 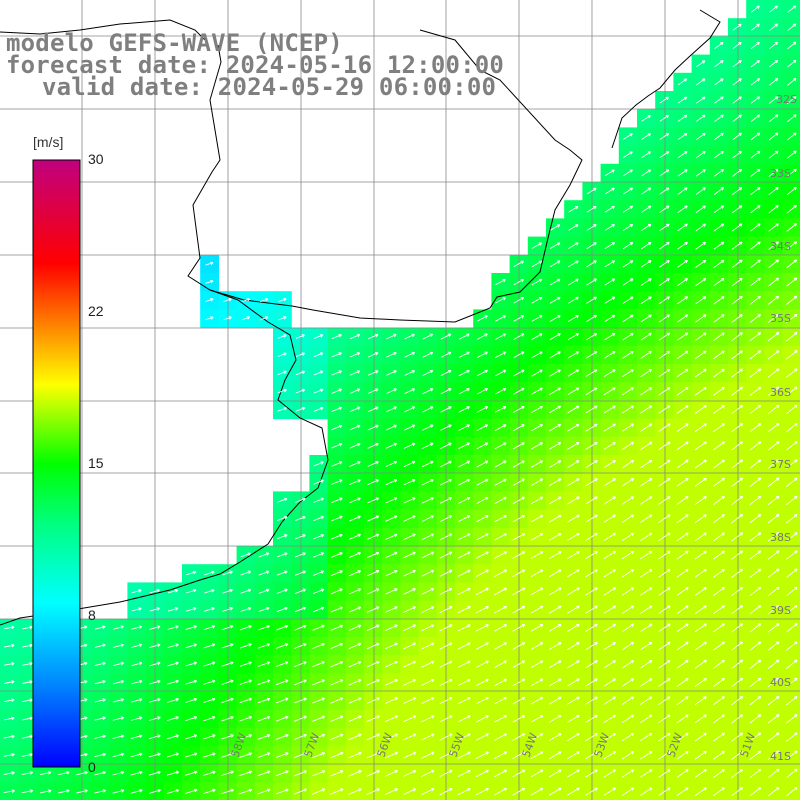 I want to click on colorbar-unit: [m/s], so click(x=48, y=142).